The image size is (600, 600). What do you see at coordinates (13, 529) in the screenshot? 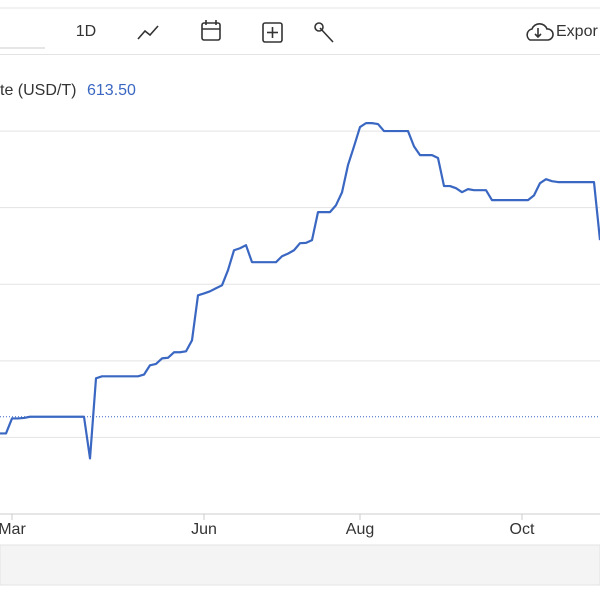
I see `x-tick-label: Mar` at bounding box center [13, 529].